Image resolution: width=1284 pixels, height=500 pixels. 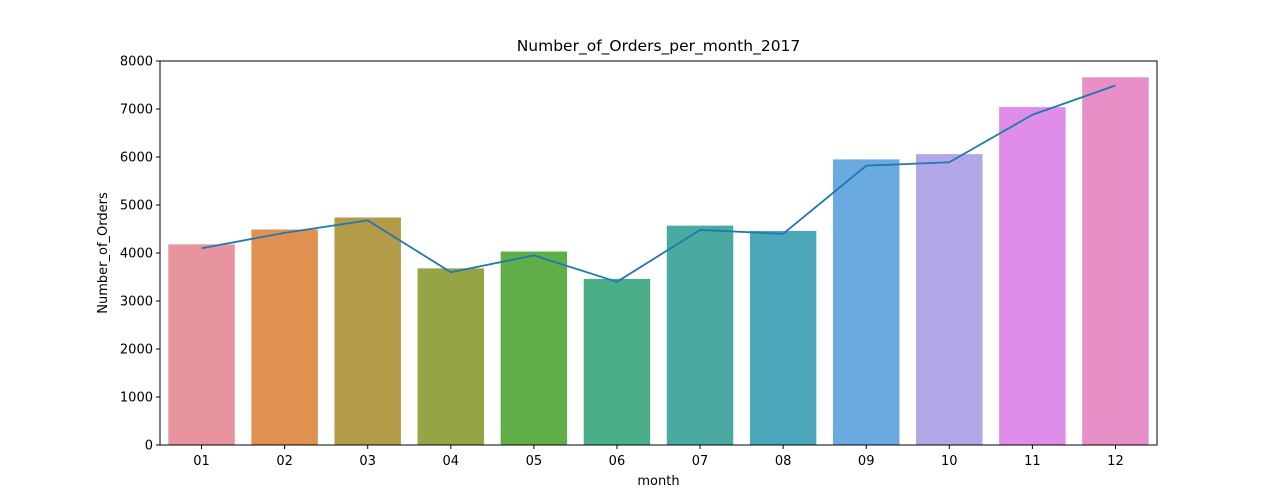 What do you see at coordinates (136, 158) in the screenshot?
I see `y-tick-label: 6000` at bounding box center [136, 158].